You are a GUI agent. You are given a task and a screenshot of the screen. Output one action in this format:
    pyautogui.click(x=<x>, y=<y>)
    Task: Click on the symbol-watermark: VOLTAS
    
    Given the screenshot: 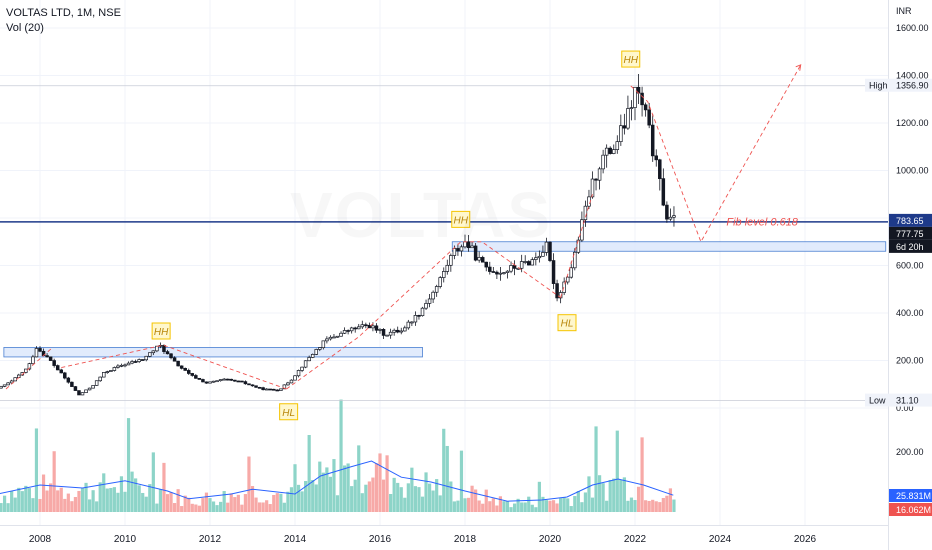 What is the action you would take?
    pyautogui.click(x=421, y=215)
    